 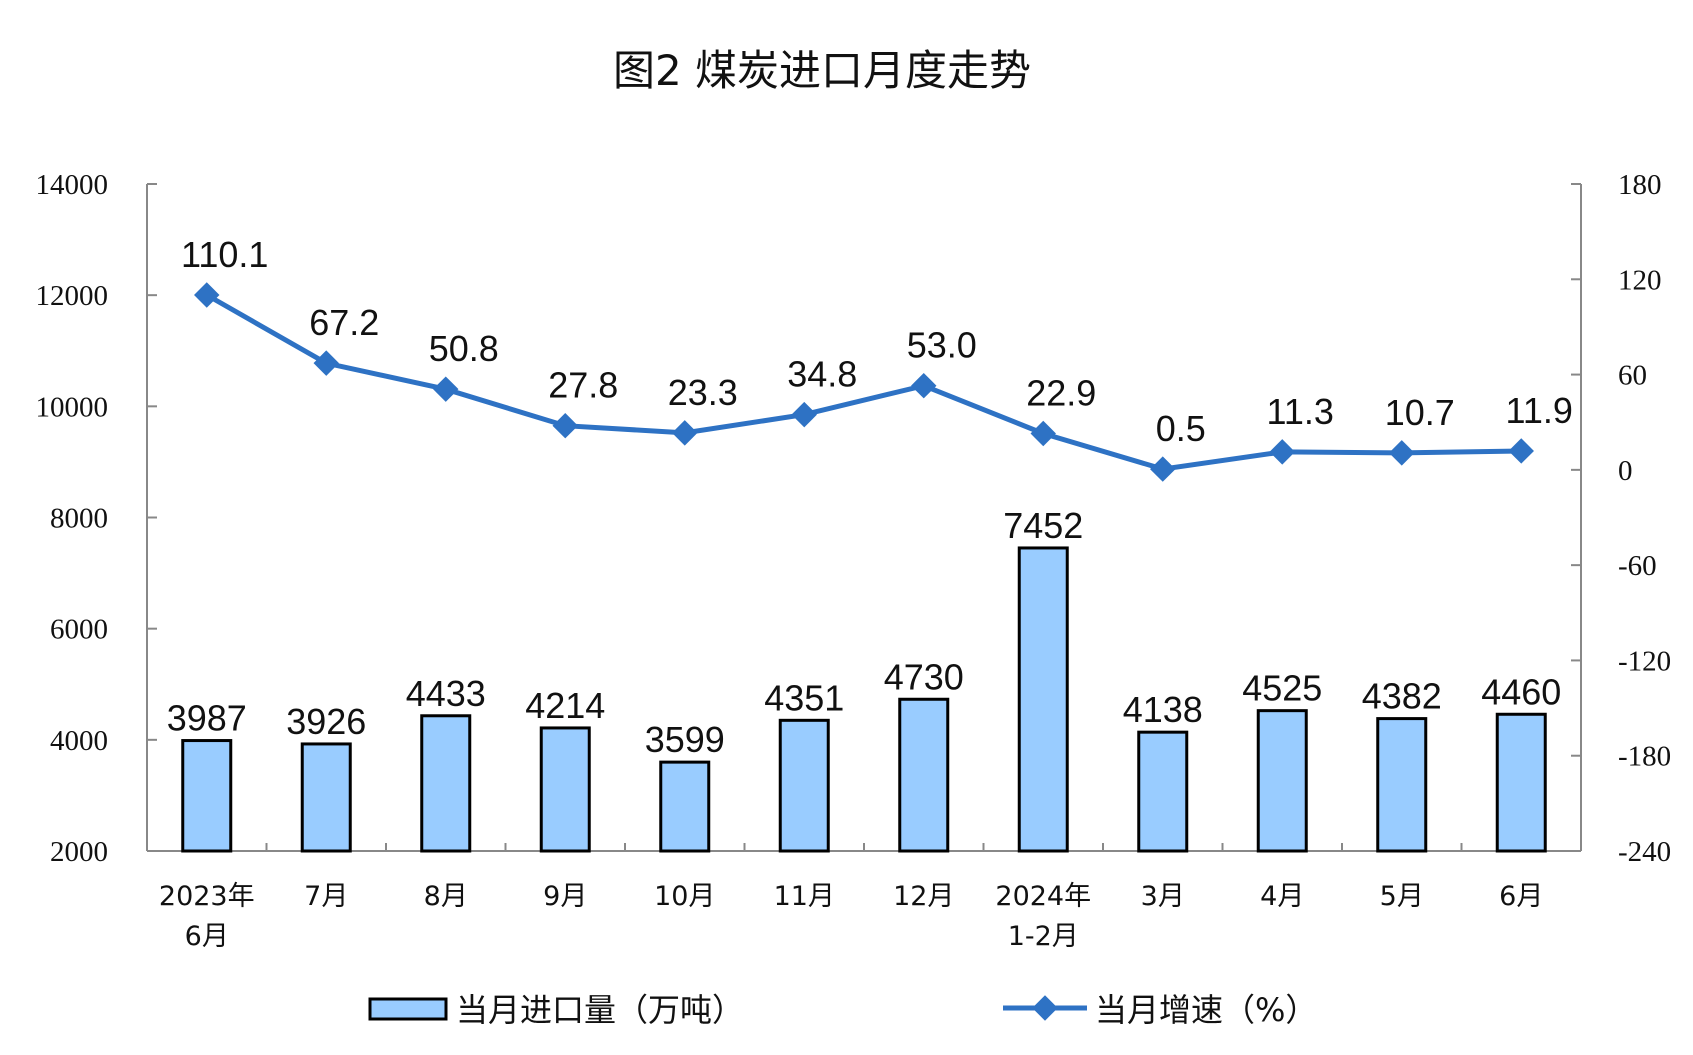 What do you see at coordinates (1644, 661) in the screenshot?
I see `right-tick-label: -120` at bounding box center [1644, 661].